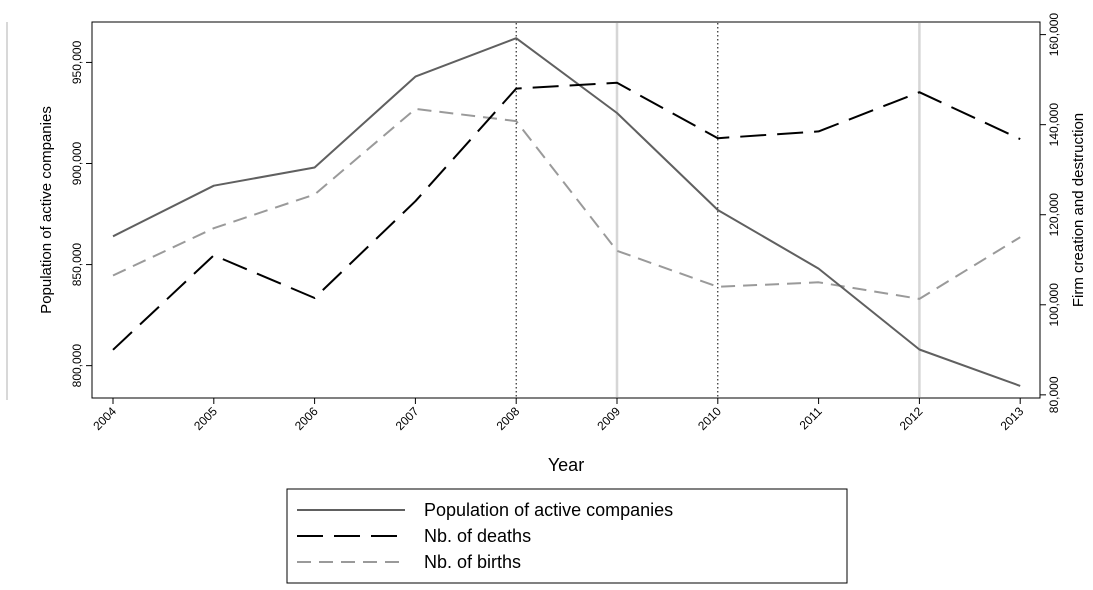 This screenshot has height=590, width=1093. I want to click on x-tick-label-7: 2011, so click(811, 418).